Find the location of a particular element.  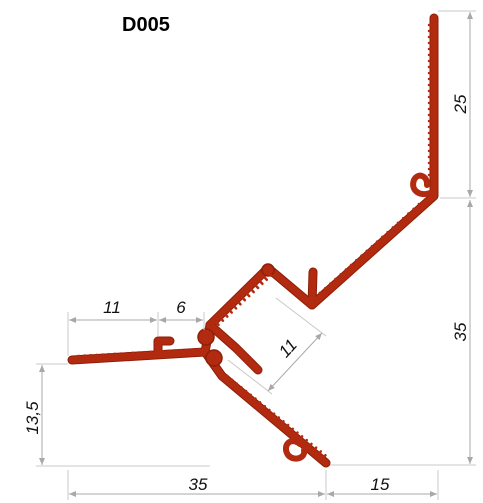

dim-label-15: 15 is located at coordinates (380, 484).